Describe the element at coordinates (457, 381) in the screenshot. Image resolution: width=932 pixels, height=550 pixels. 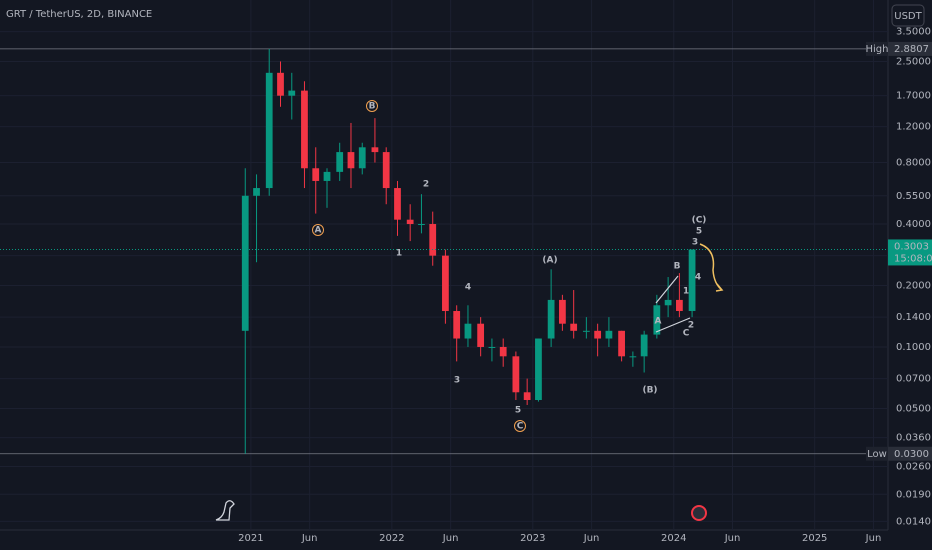
I see `wave-label: 3` at that location.